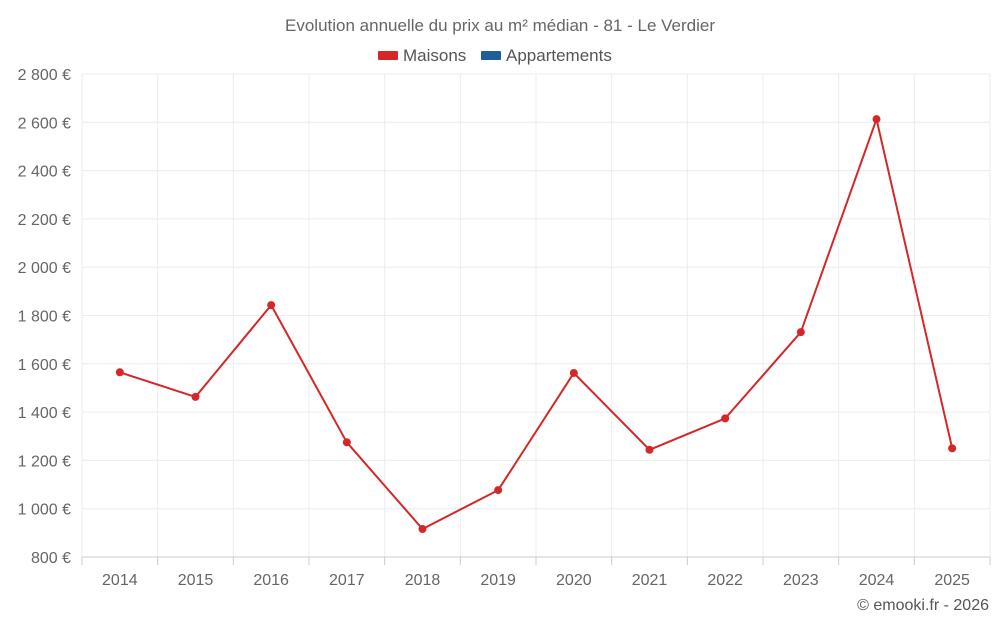 This screenshot has width=1000, height=625. What do you see at coordinates (650, 580) in the screenshot?
I see `x-tick-label: 2021` at bounding box center [650, 580].